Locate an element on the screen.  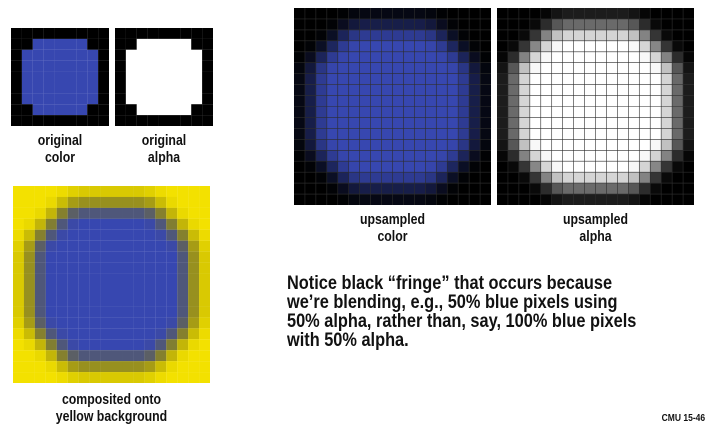
caption-line: upsampled is located at coordinates (392, 219).